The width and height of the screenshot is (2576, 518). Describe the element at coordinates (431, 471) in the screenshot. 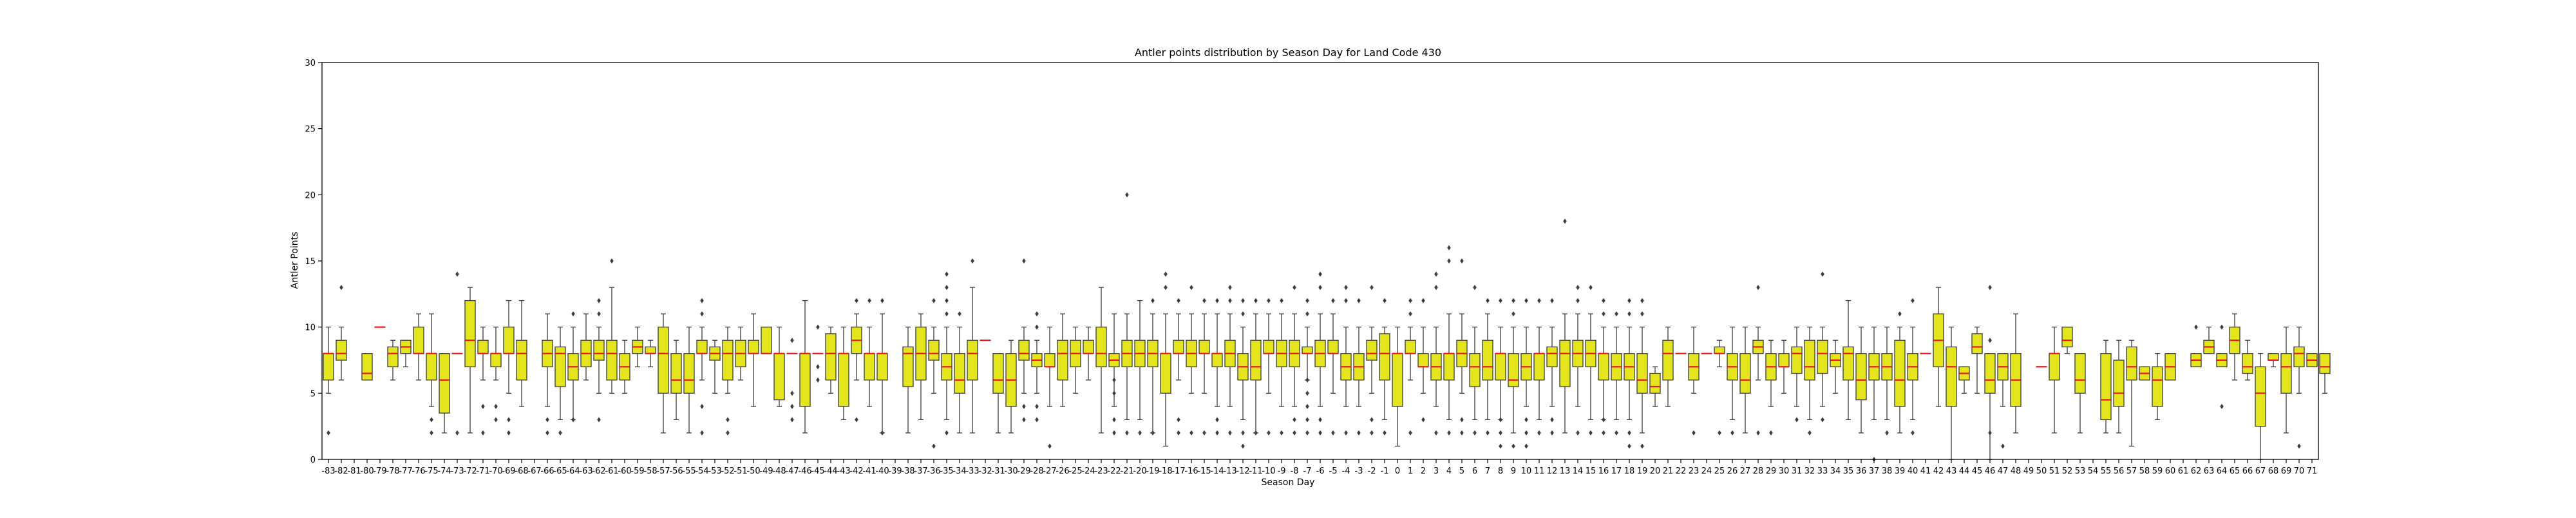

I see `x-tick-label: -75` at that location.